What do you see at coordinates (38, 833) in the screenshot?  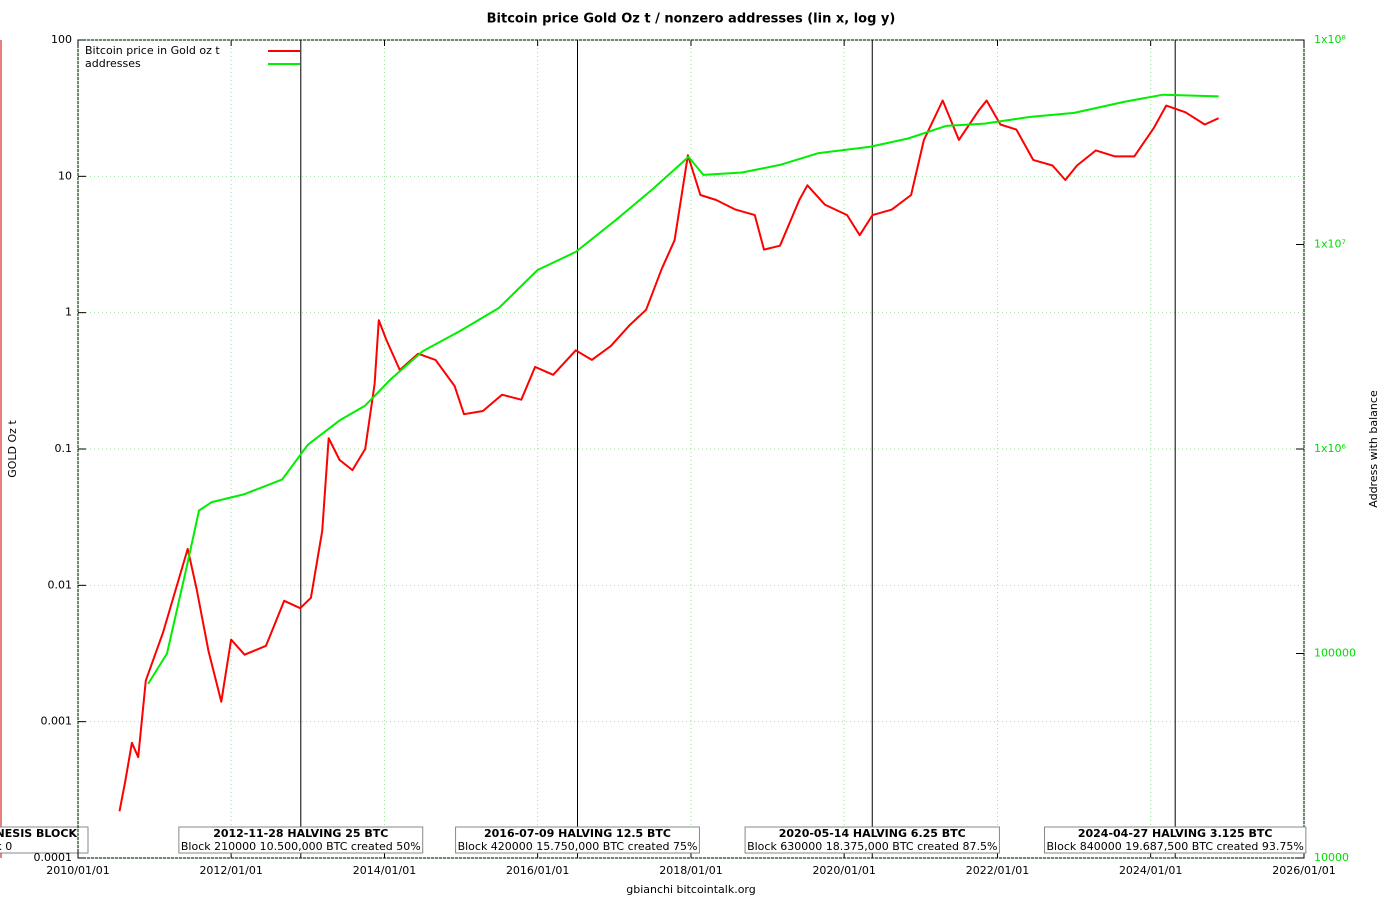 I see `genesis-title: GENESIS BLOCK` at bounding box center [38, 833].